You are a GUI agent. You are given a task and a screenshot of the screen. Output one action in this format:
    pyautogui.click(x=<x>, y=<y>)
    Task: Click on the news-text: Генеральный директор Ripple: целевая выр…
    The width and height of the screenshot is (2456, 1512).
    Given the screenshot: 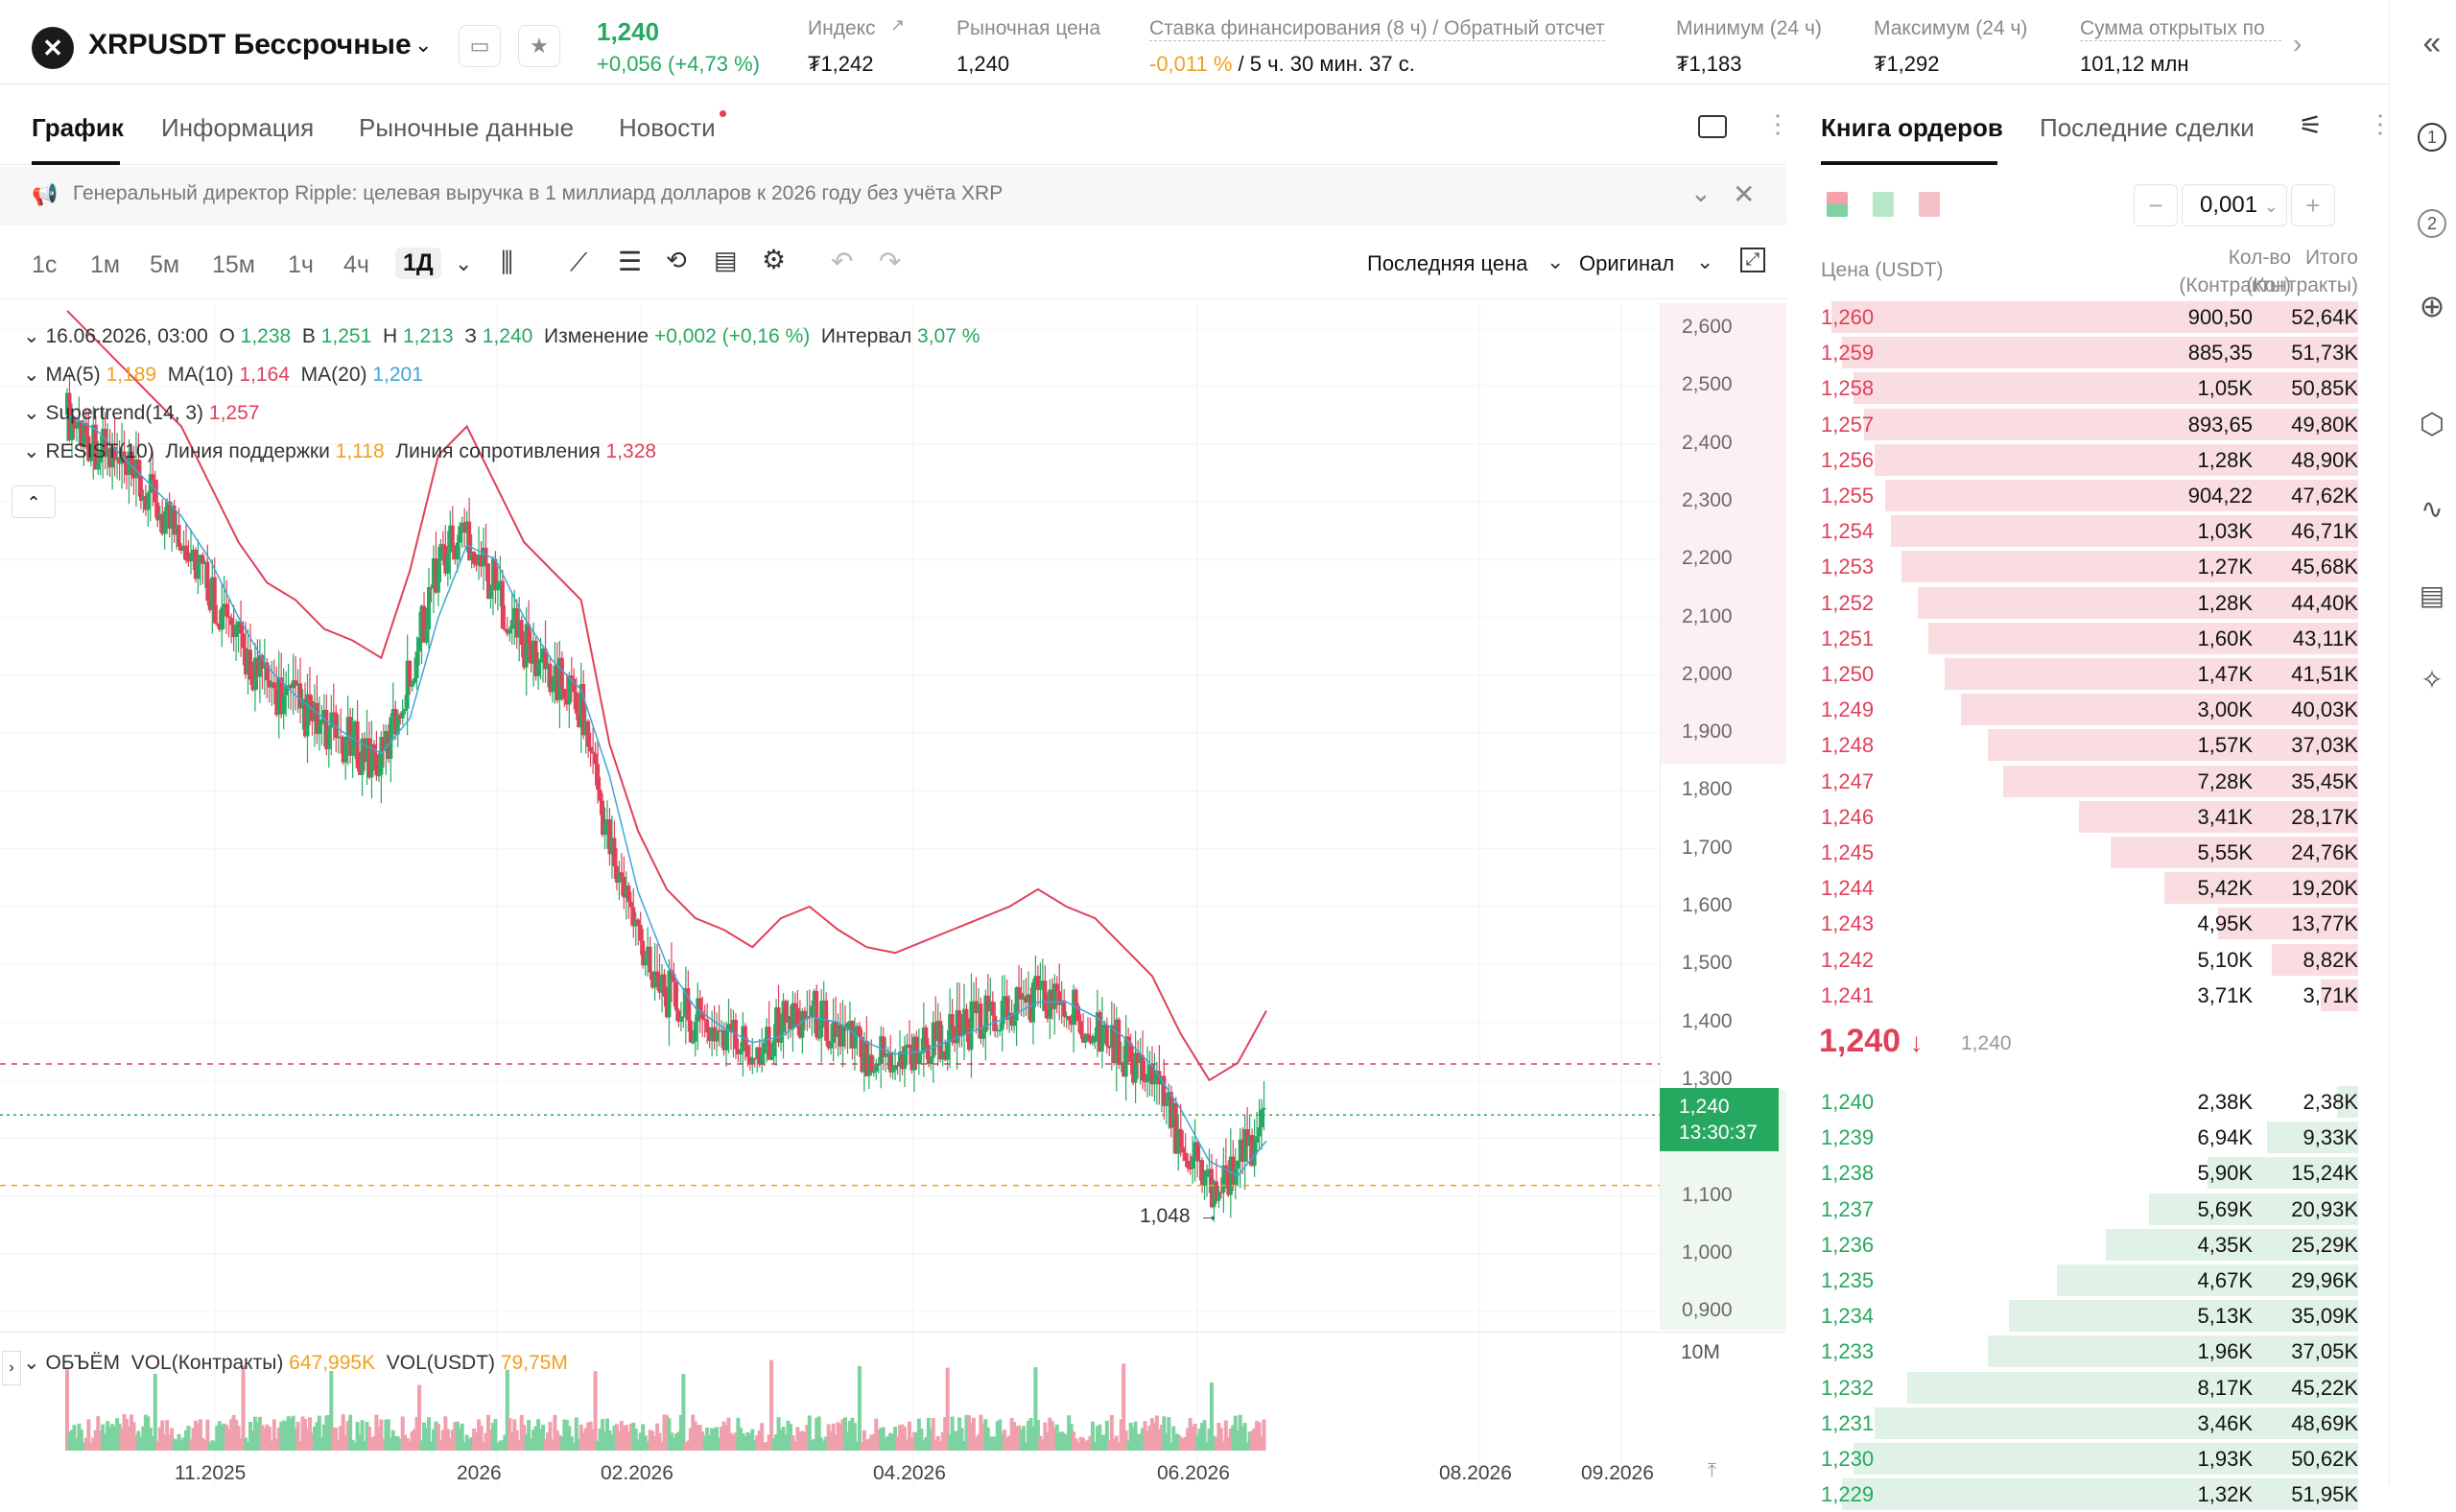 What is the action you would take?
    pyautogui.click(x=538, y=193)
    